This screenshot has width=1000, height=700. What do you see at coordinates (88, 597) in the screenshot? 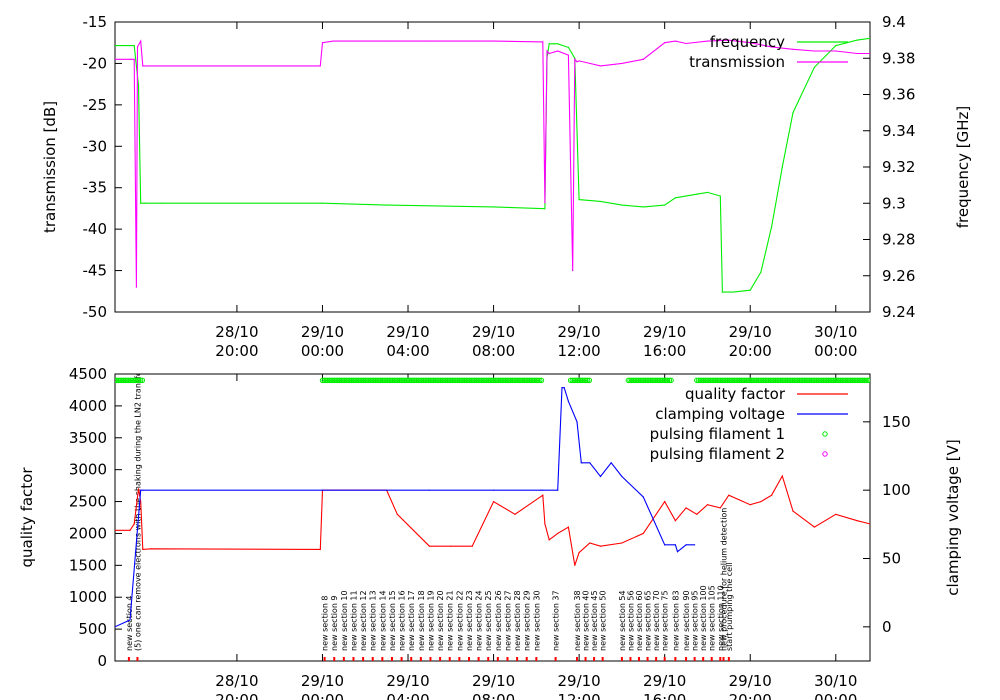
I see `y-tick-label: 1000` at bounding box center [88, 597].